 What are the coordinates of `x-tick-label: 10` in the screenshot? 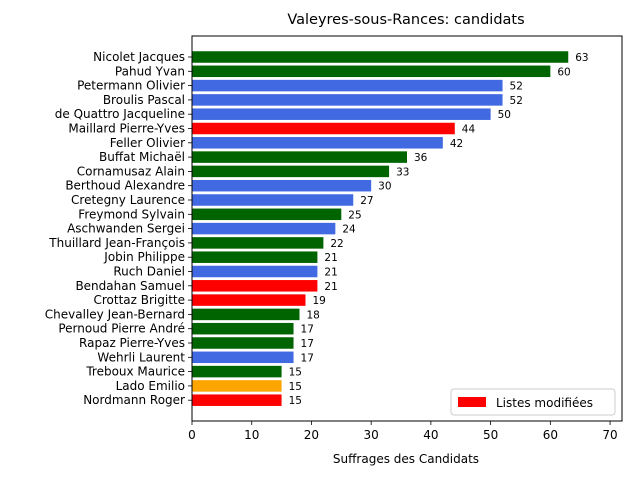 It's located at (251, 435).